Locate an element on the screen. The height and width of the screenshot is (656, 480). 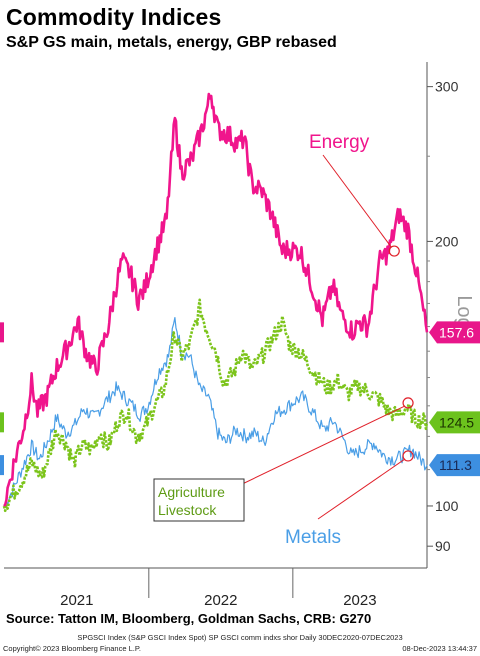
x-tick-label-2022: 2022 is located at coordinates (220, 600).